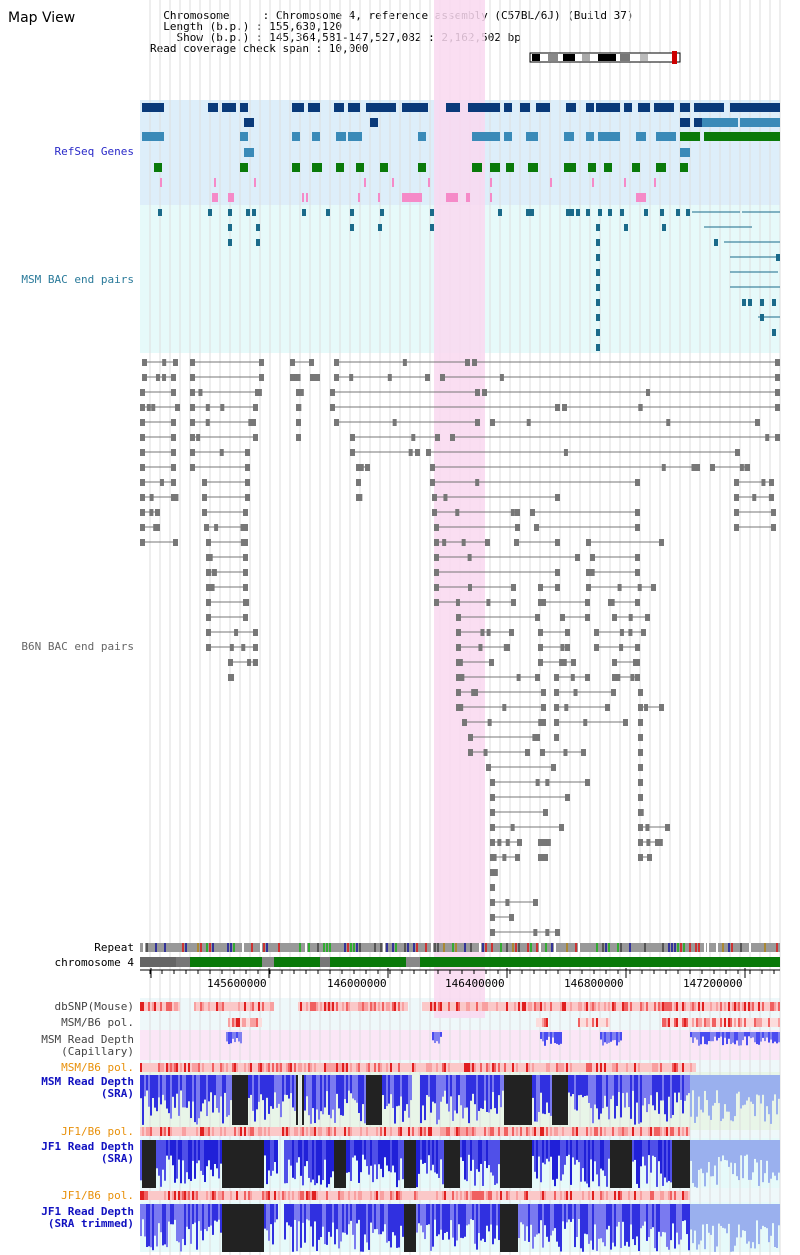  What do you see at coordinates (77, 279) in the screenshot?
I see `track-label-msm-bac: MSM BAC end pairs` at bounding box center [77, 279].